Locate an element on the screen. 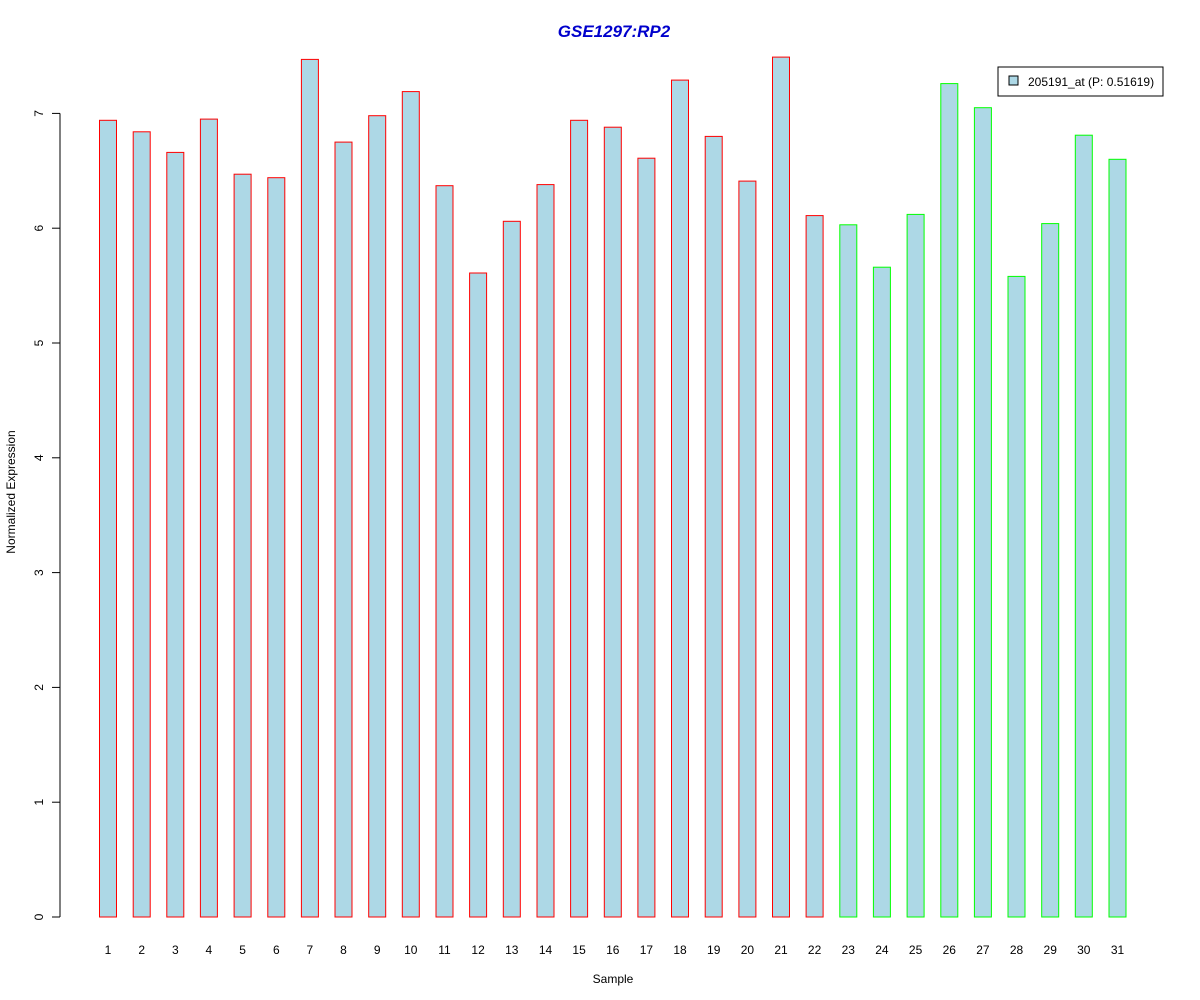 The height and width of the screenshot is (1000, 1200). legend-entry: 205191_at (P: 0.51619) is located at coordinates (1091, 82).